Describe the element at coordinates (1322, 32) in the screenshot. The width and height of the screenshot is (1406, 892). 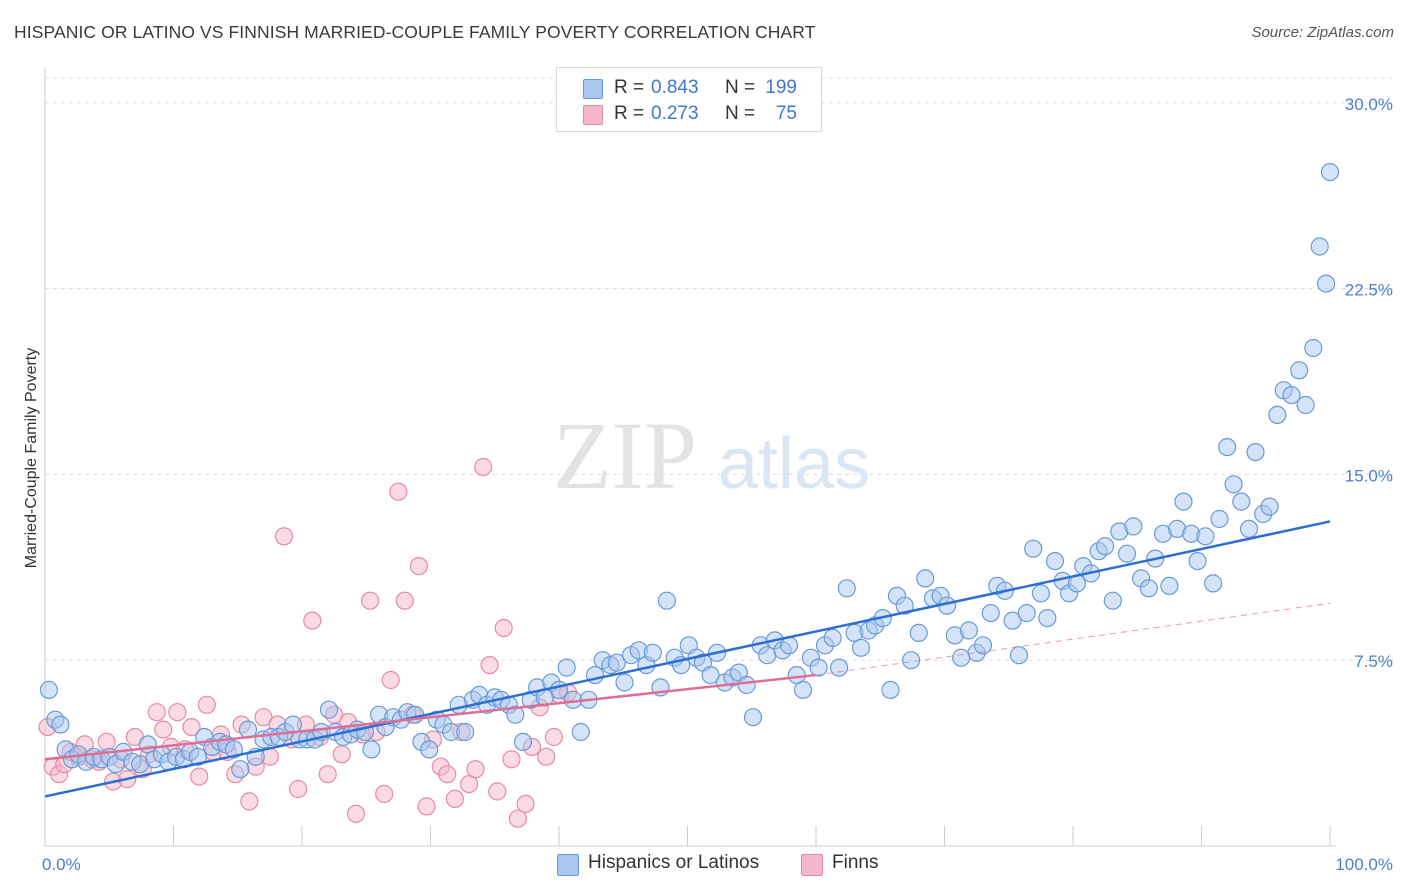
I see `chart-source: Source: ZipAtlas.com` at that location.